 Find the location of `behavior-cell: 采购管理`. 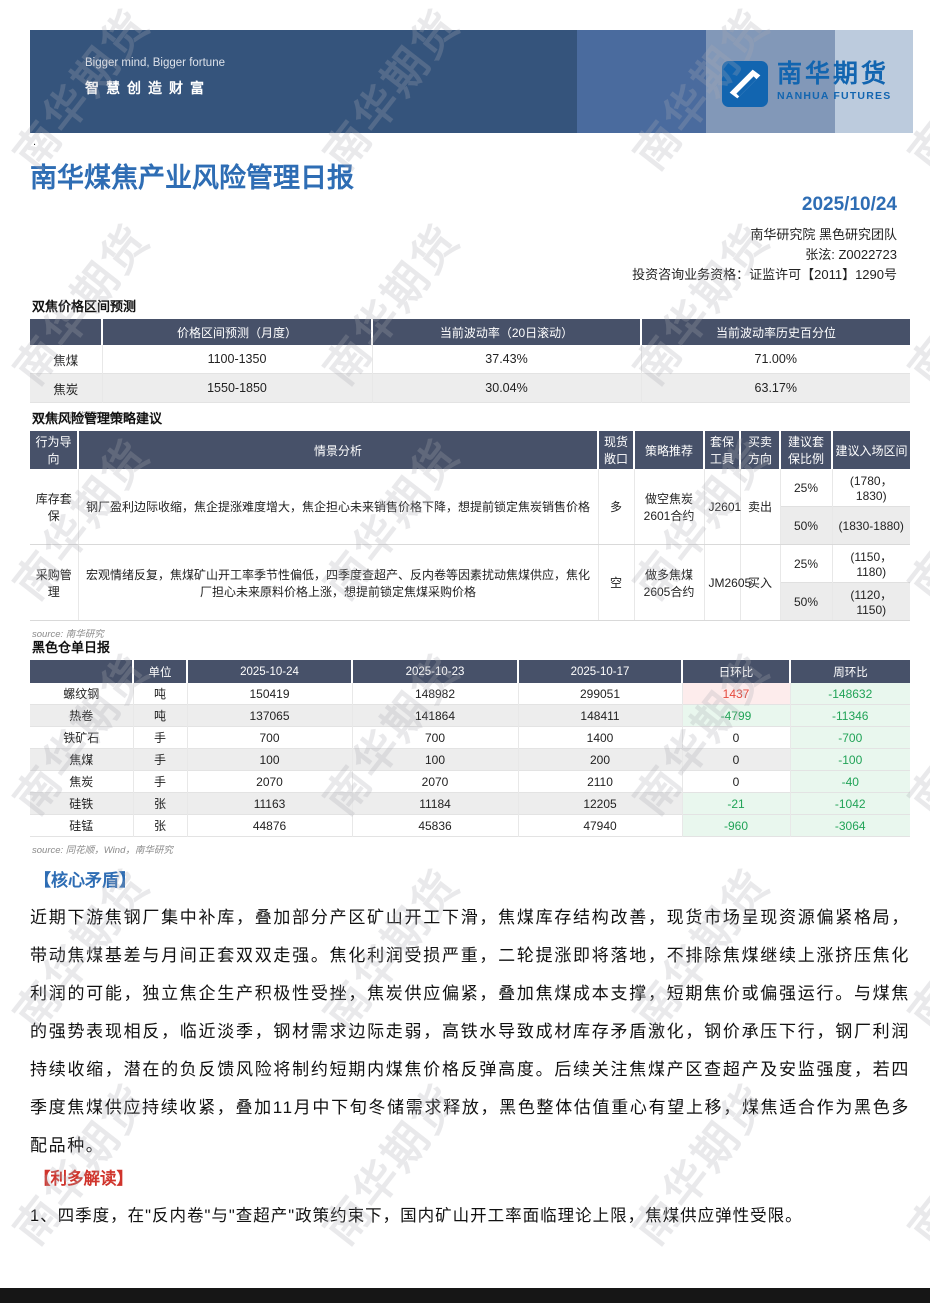

behavior-cell: 采购管理 is located at coordinates (54, 582).